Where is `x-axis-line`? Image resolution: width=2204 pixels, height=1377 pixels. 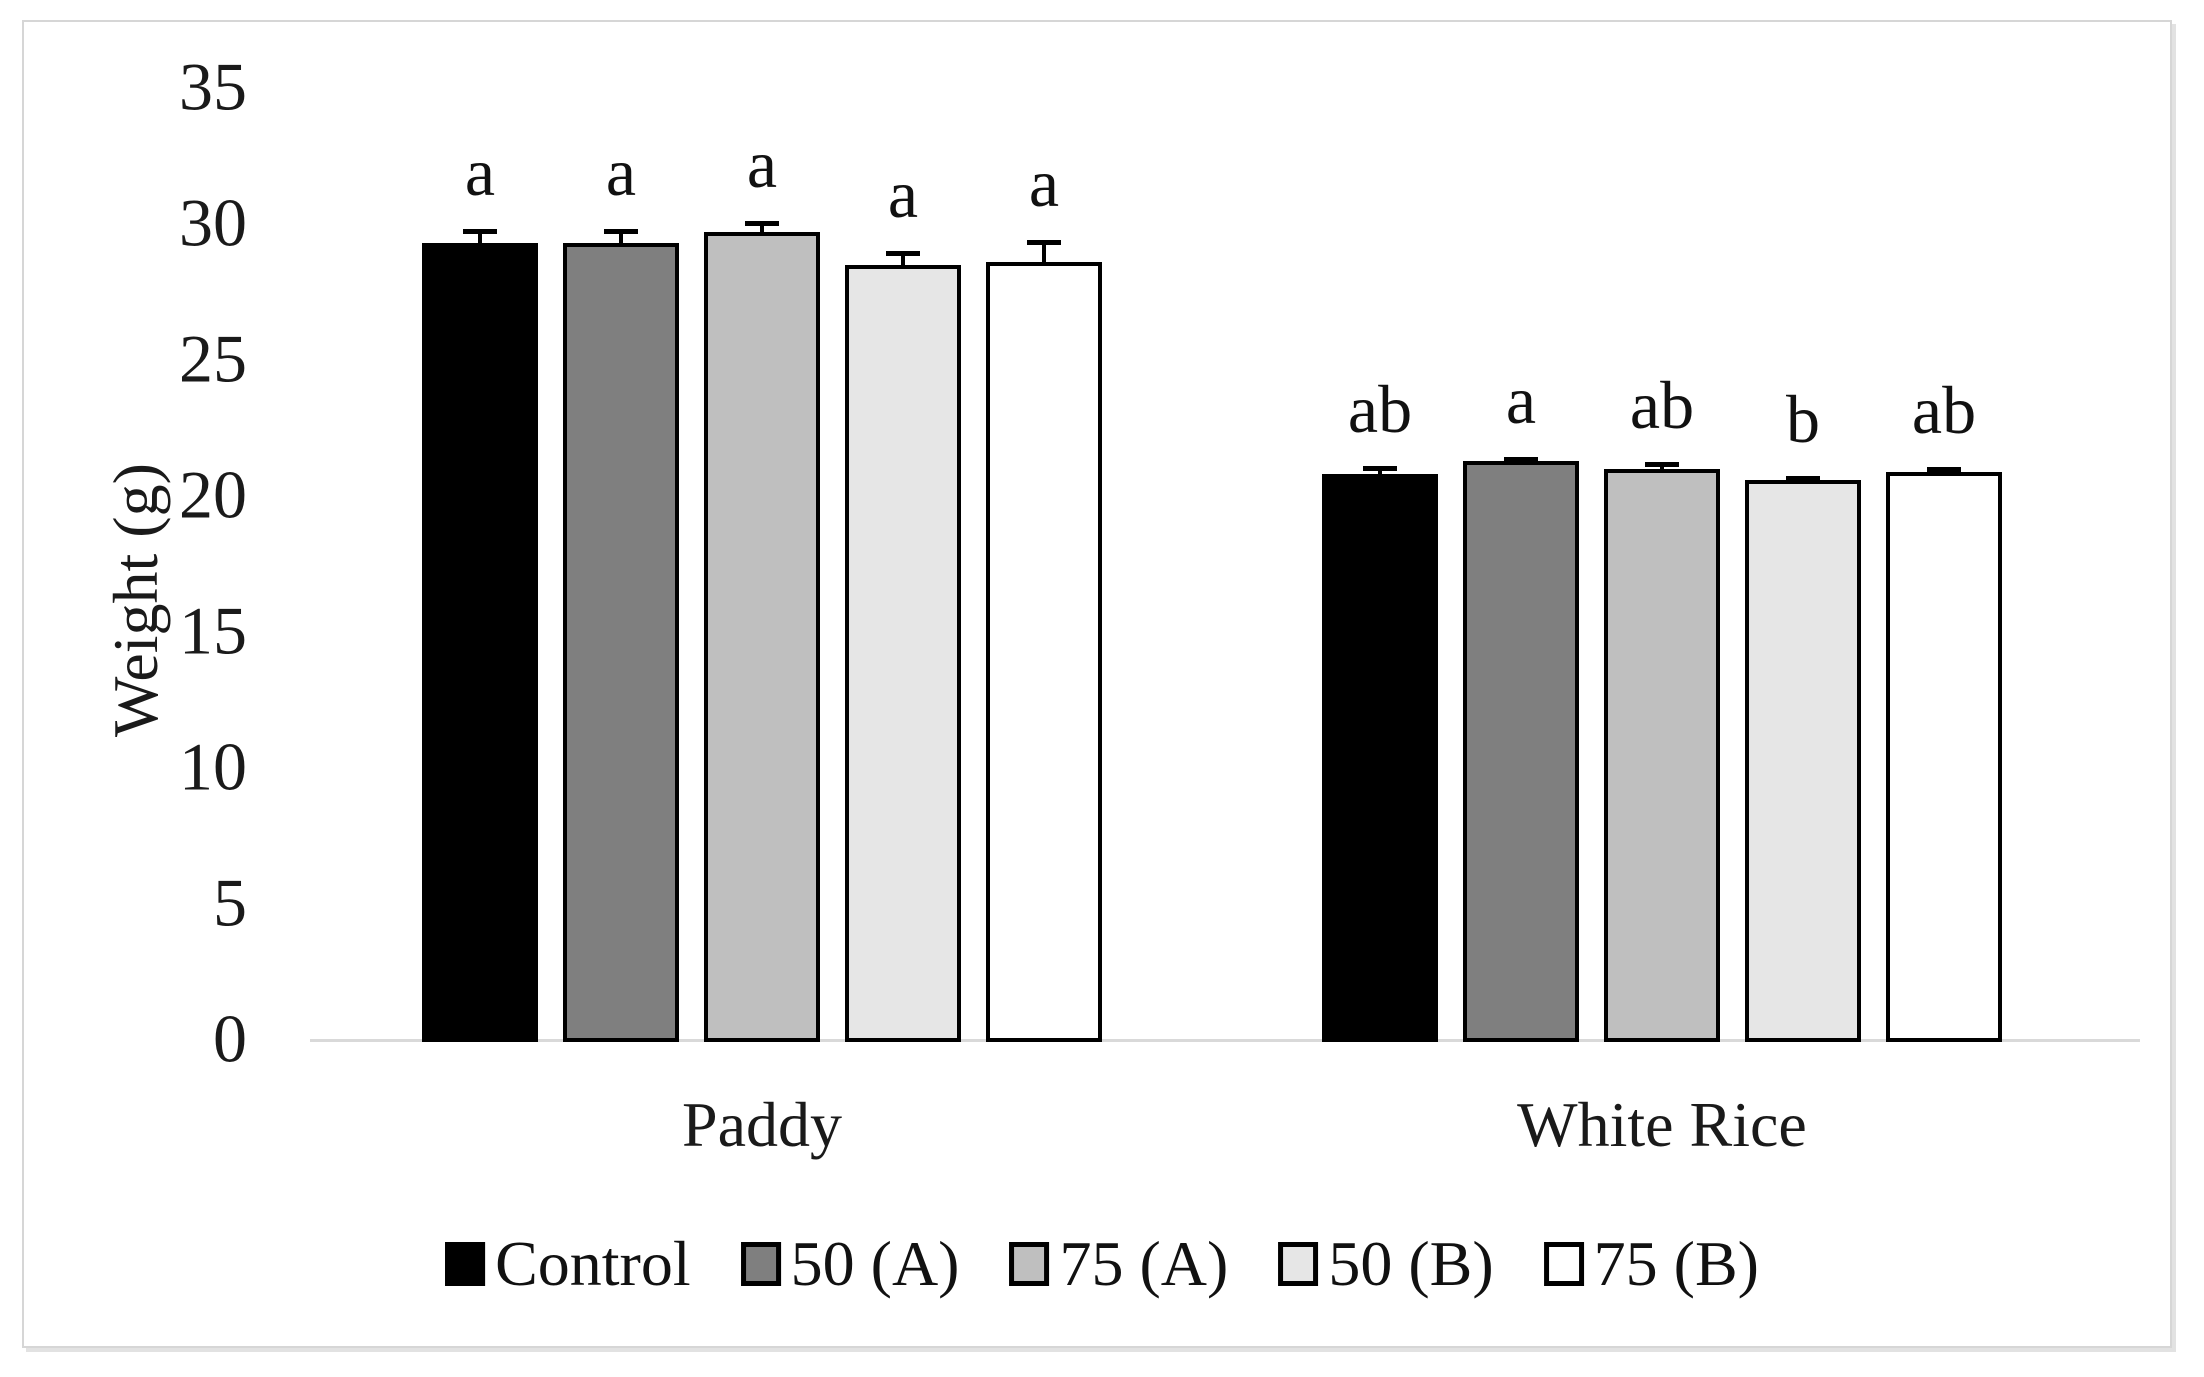 x-axis-line is located at coordinates (1225, 1040).